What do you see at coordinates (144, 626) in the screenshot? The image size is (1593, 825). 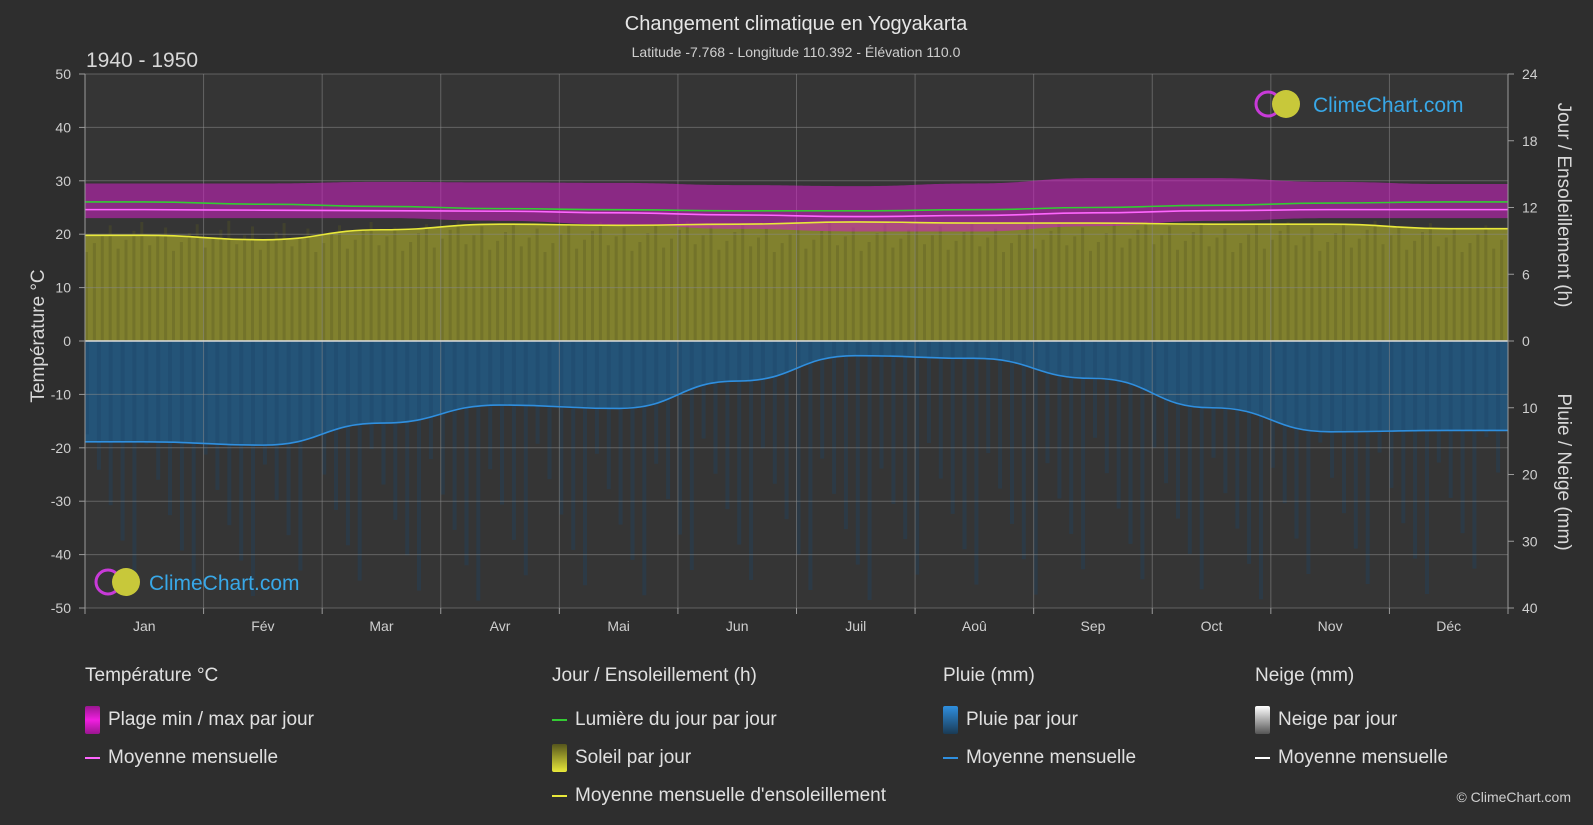 I see `x-tick-label: Jan` at bounding box center [144, 626].